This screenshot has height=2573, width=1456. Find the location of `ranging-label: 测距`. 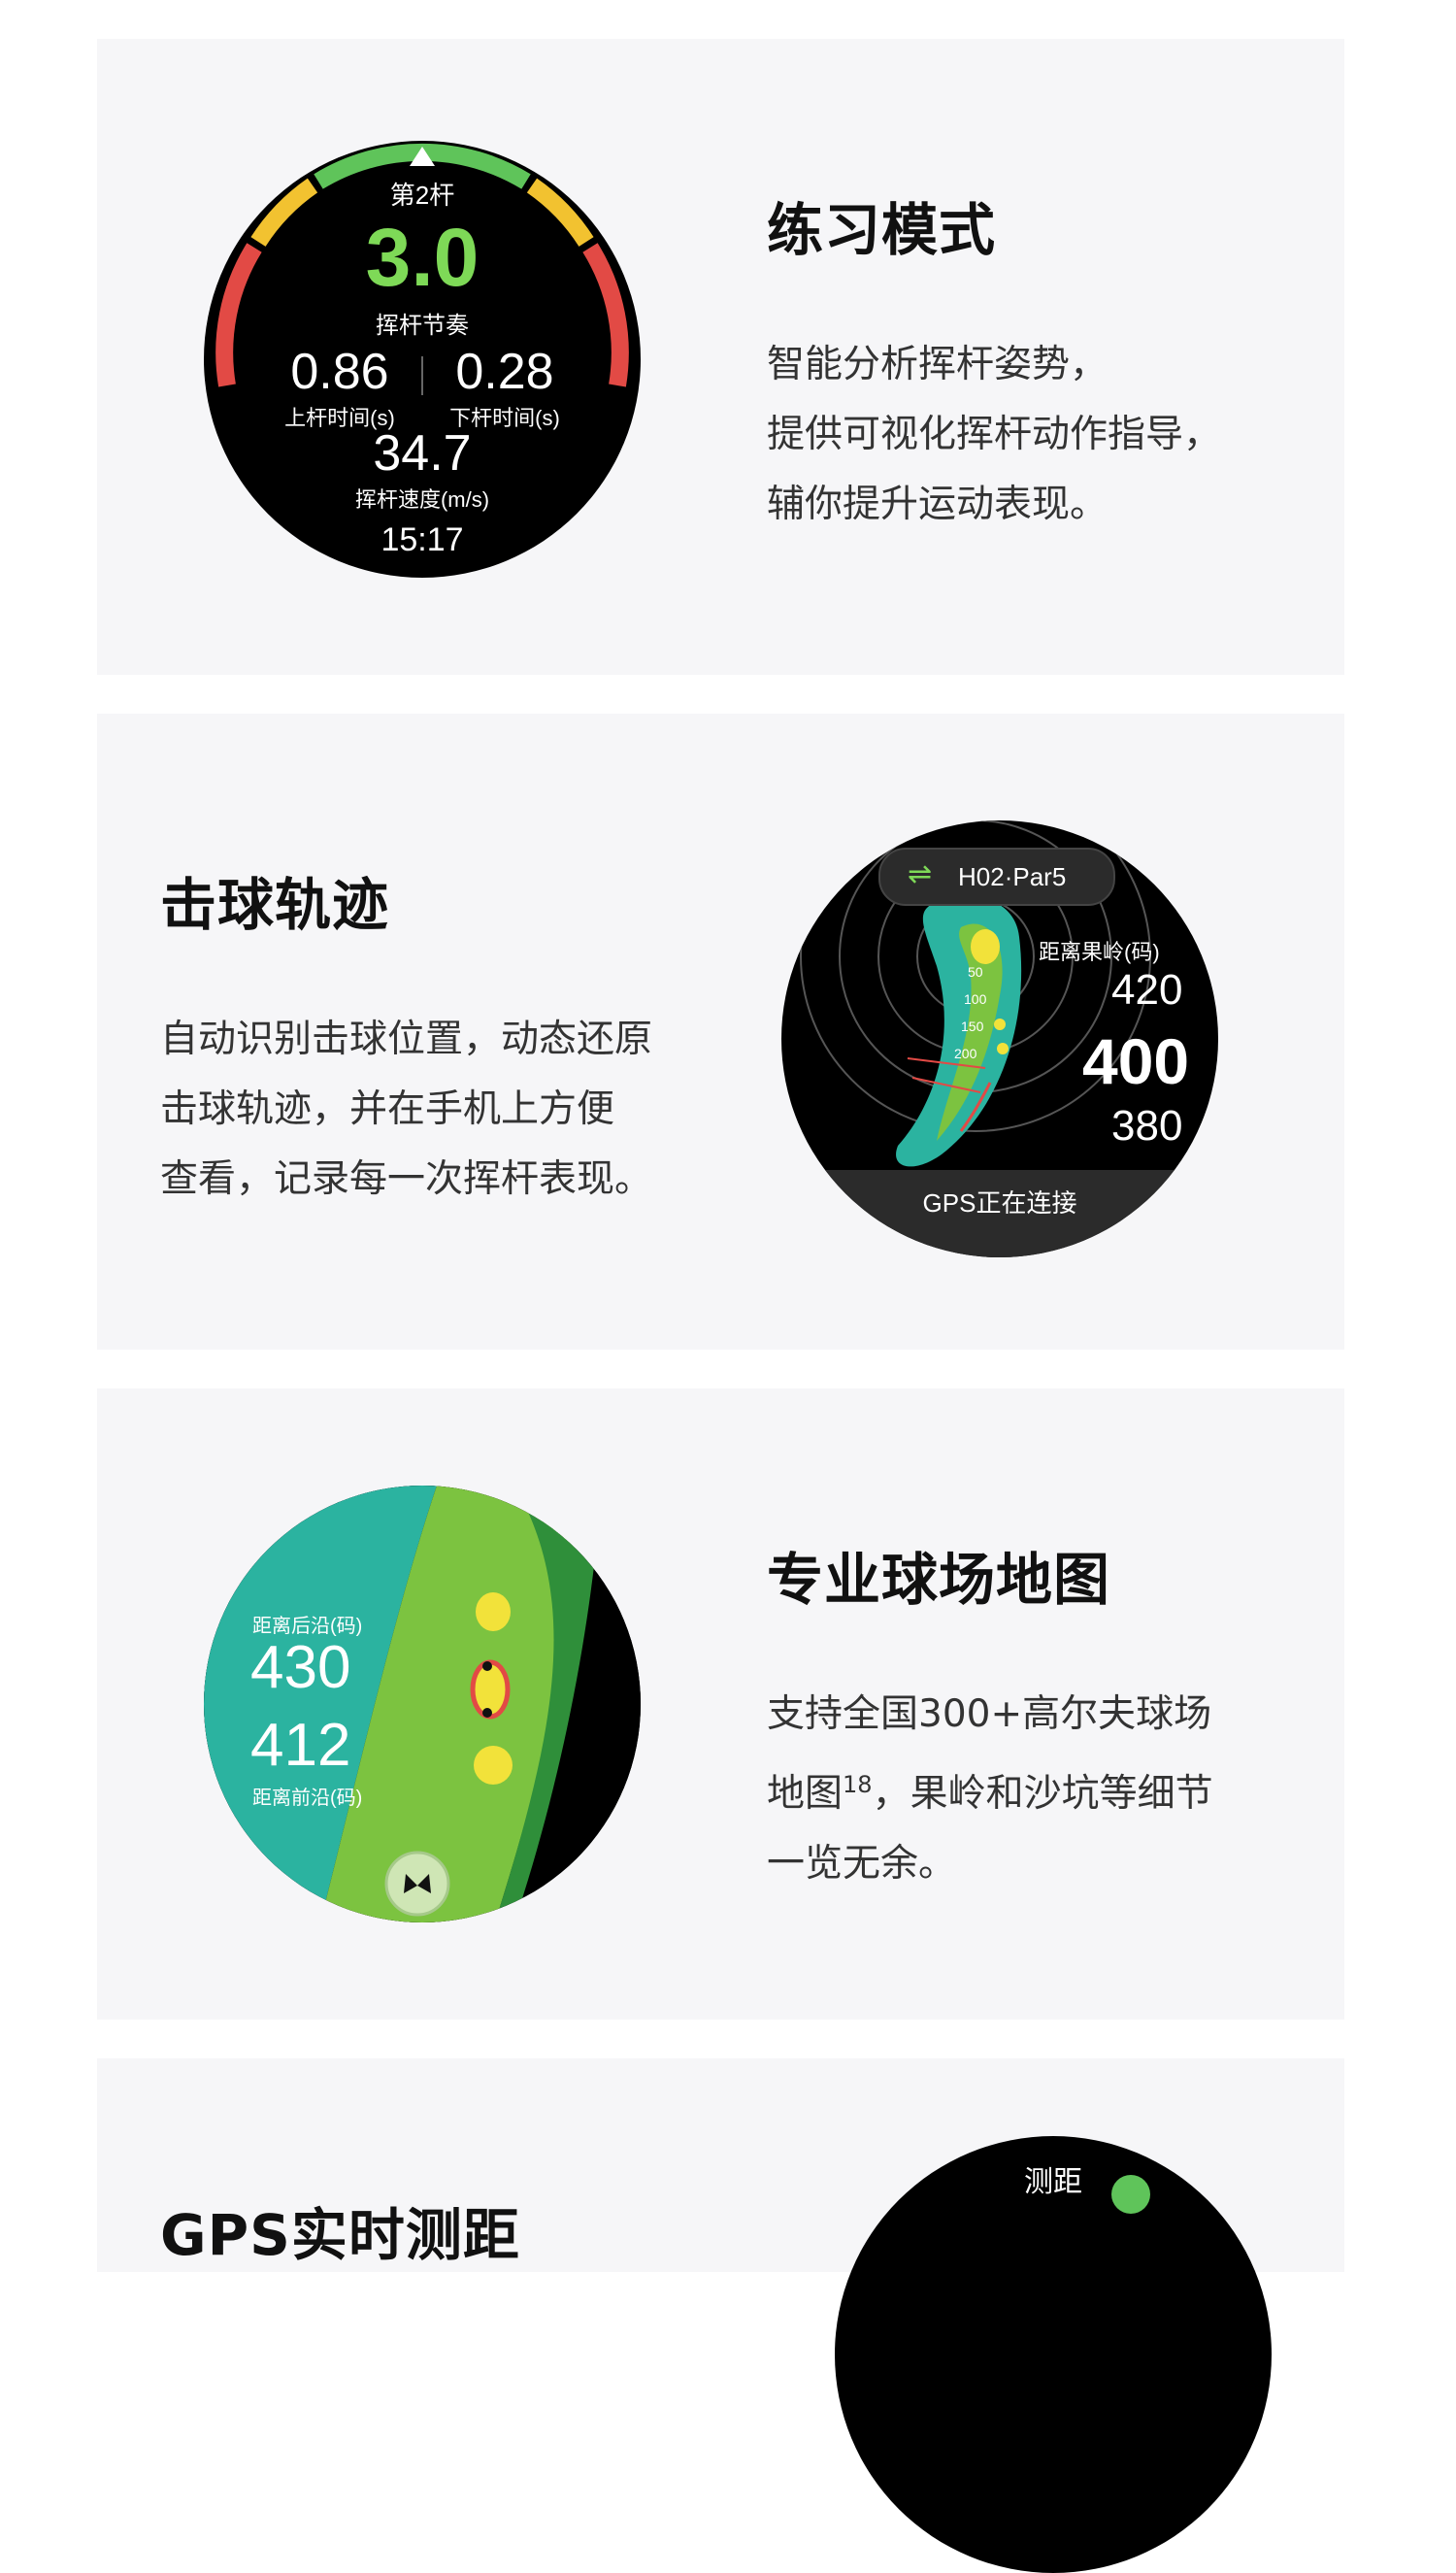

ranging-label: 测距 is located at coordinates (1053, 2182).